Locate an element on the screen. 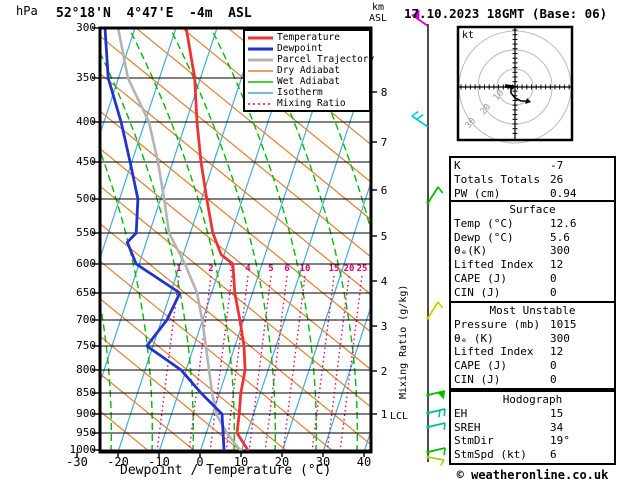 This screenshot has height=486, width=629. hodograph-trace-arrowhead is located at coordinates (528, 101).